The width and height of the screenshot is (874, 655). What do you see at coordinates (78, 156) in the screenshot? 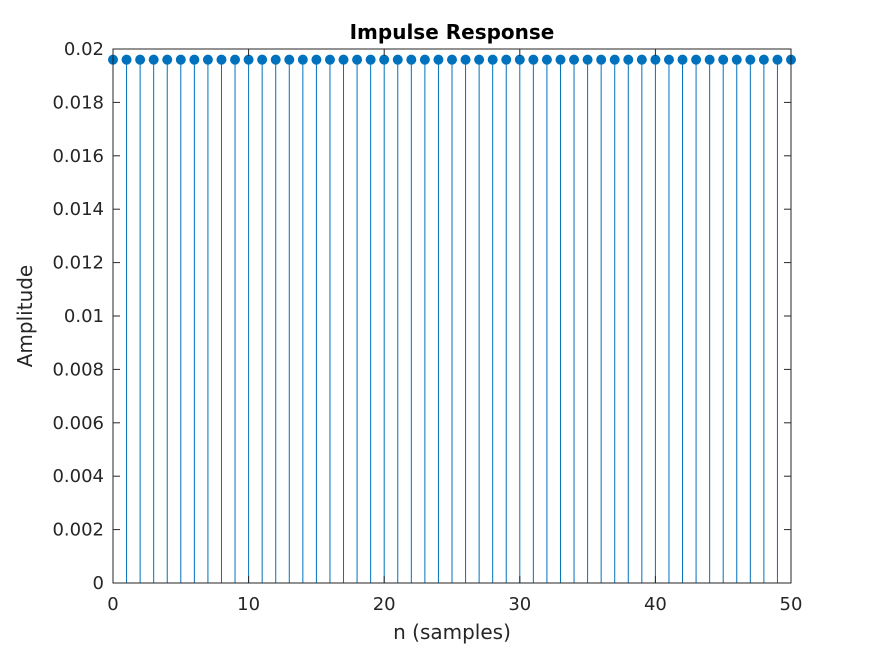
I see `y-tick-label: 0.016` at bounding box center [78, 156].